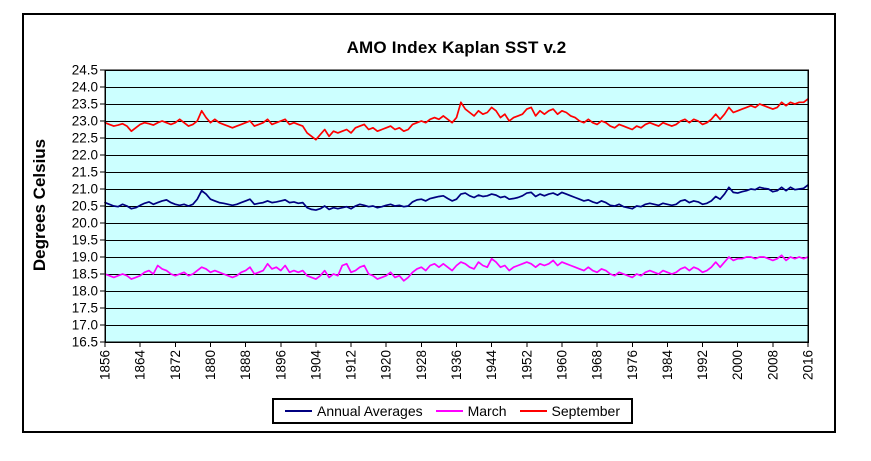  Describe the element at coordinates (315, 365) in the screenshot. I see `svg-text: 1904` at that location.